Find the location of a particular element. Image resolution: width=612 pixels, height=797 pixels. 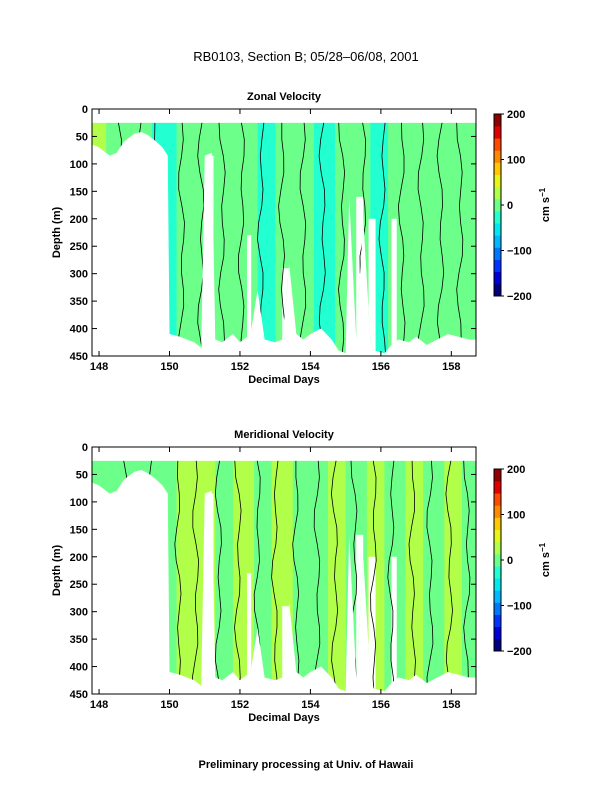

panel-title: Meridional Velocity is located at coordinates (284, 435).